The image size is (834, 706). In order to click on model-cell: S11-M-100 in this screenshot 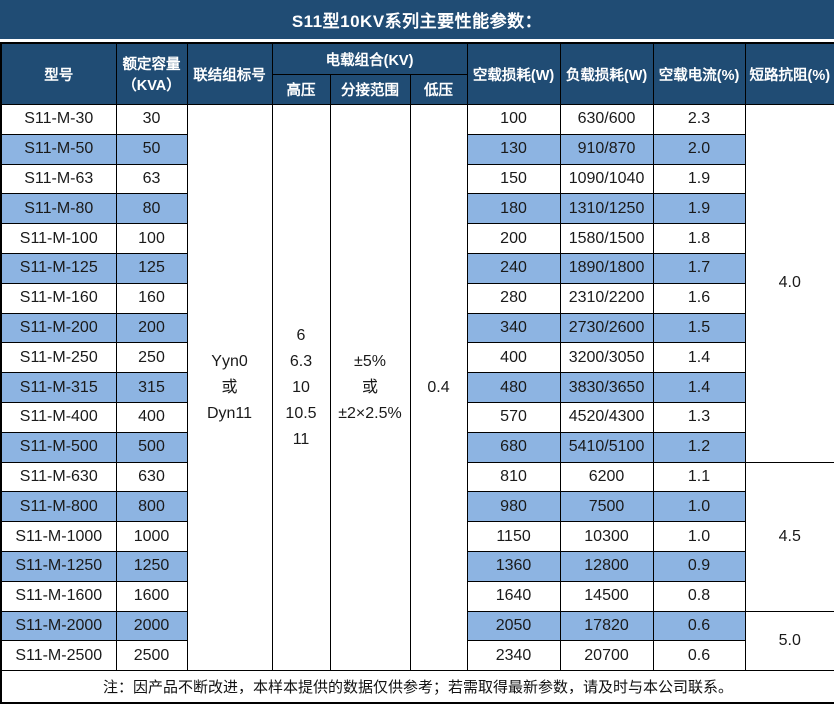, I will do `click(58, 238)`.